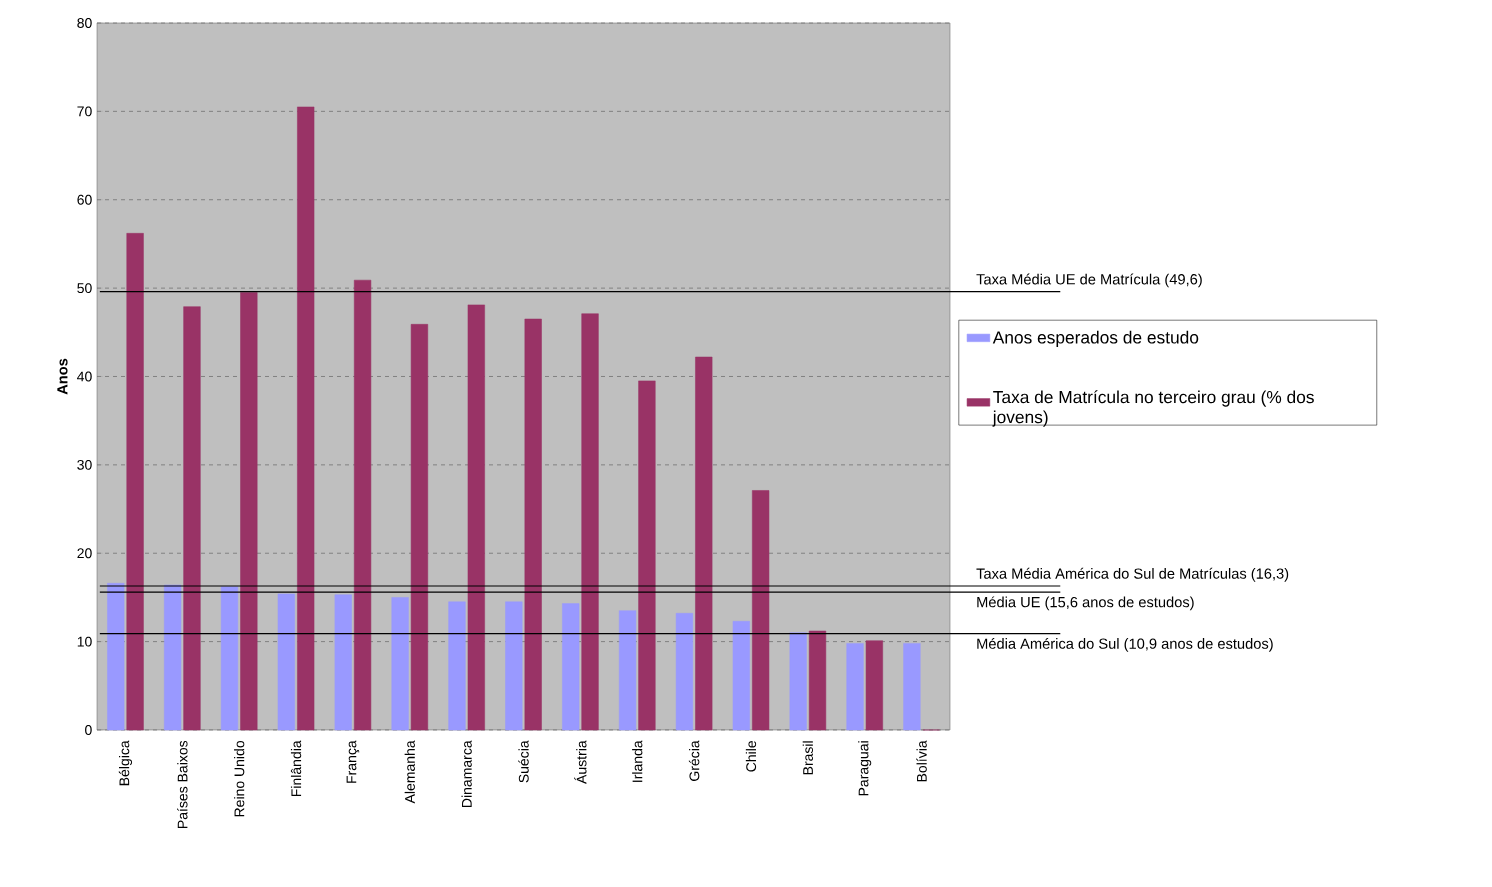  What do you see at coordinates (1153, 408) in the screenshot?
I see `legend-label: Taxa de Matrícula no terceiro grau (% dos jovens)` at bounding box center [1153, 408].